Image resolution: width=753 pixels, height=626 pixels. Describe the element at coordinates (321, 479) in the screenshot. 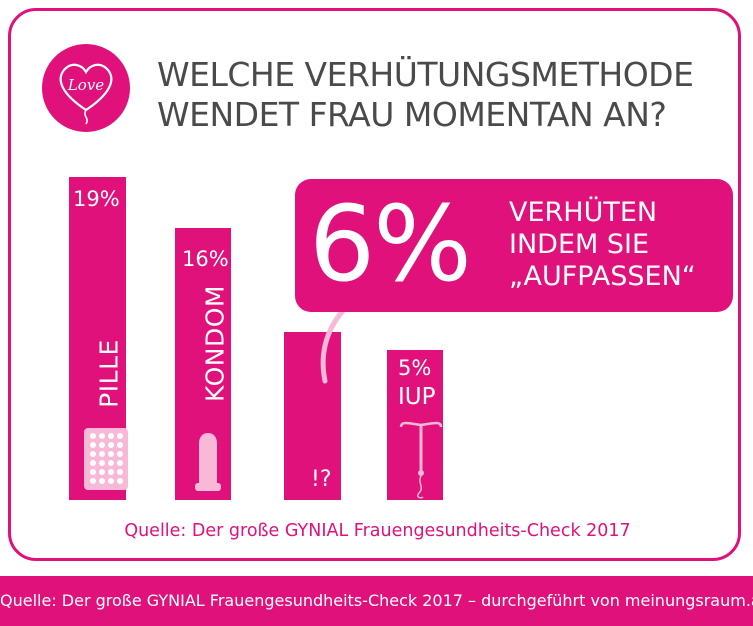

I see `bar-label-aufpassen: !?` at that location.